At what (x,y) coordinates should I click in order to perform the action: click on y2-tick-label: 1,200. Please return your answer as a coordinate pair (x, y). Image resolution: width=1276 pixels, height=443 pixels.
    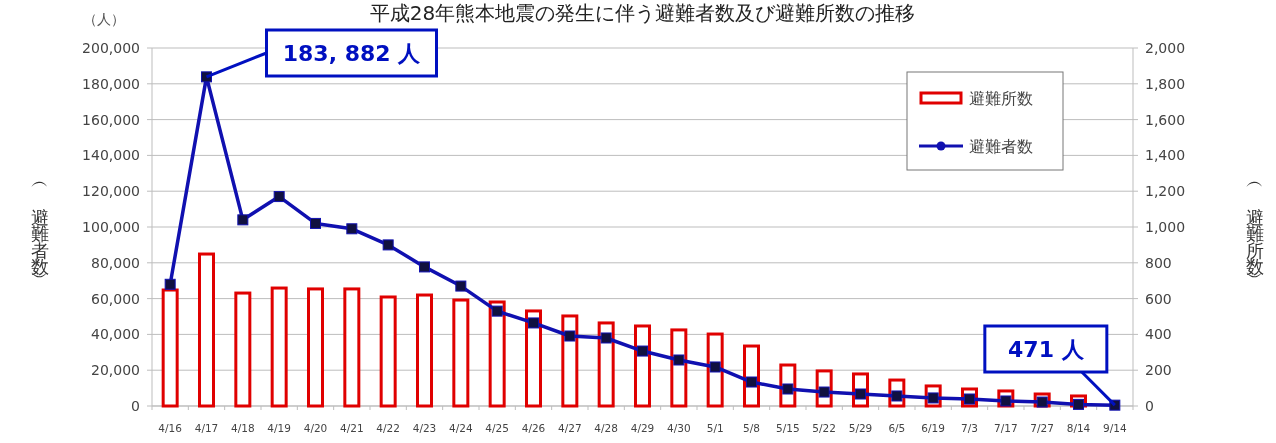
    Looking at the image, I should click on (1165, 191).